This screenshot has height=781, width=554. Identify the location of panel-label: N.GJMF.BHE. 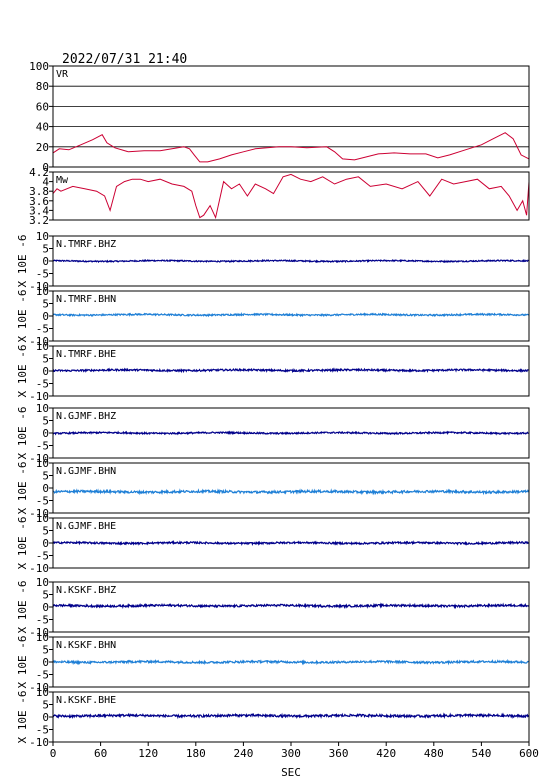
(86, 526).